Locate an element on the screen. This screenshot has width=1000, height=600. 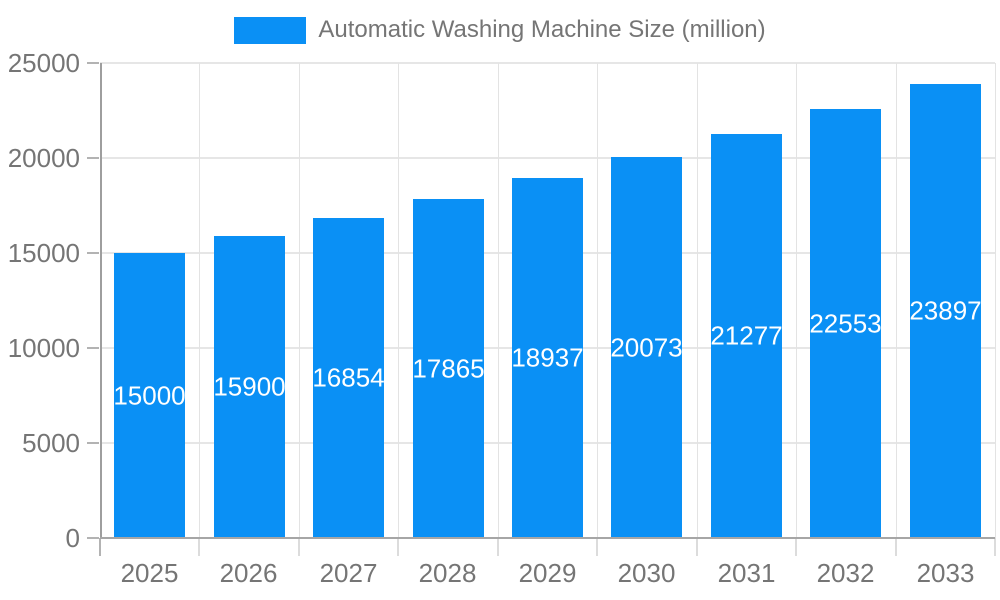
bar-value-label: 15900 is located at coordinates (249, 386).